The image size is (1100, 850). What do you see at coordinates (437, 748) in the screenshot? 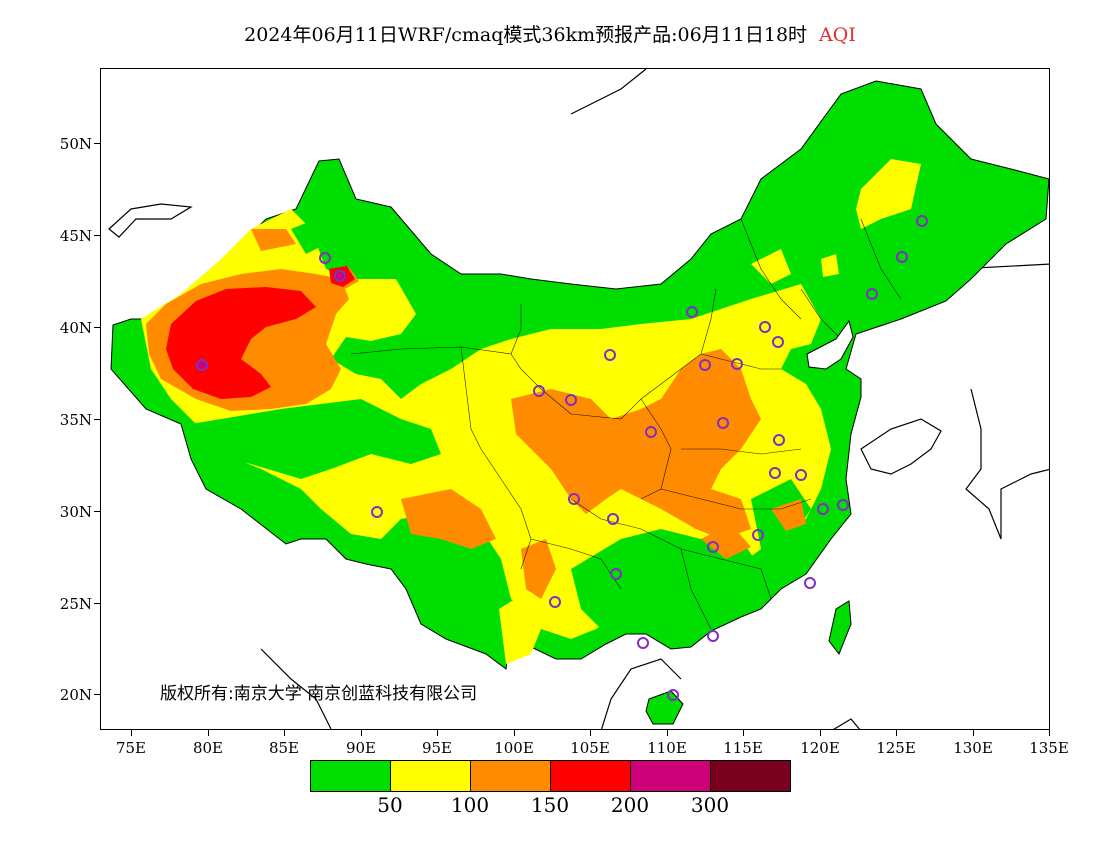
I see `x-tick-label: 95E` at bounding box center [437, 748].